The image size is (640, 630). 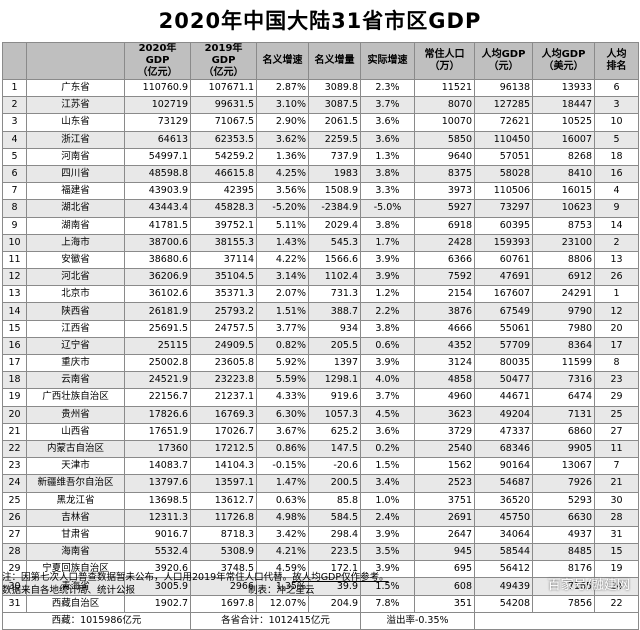 What do you see at coordinates (157, 380) in the screenshot?
I see `table-cell: 24521.9` at bounding box center [157, 380].